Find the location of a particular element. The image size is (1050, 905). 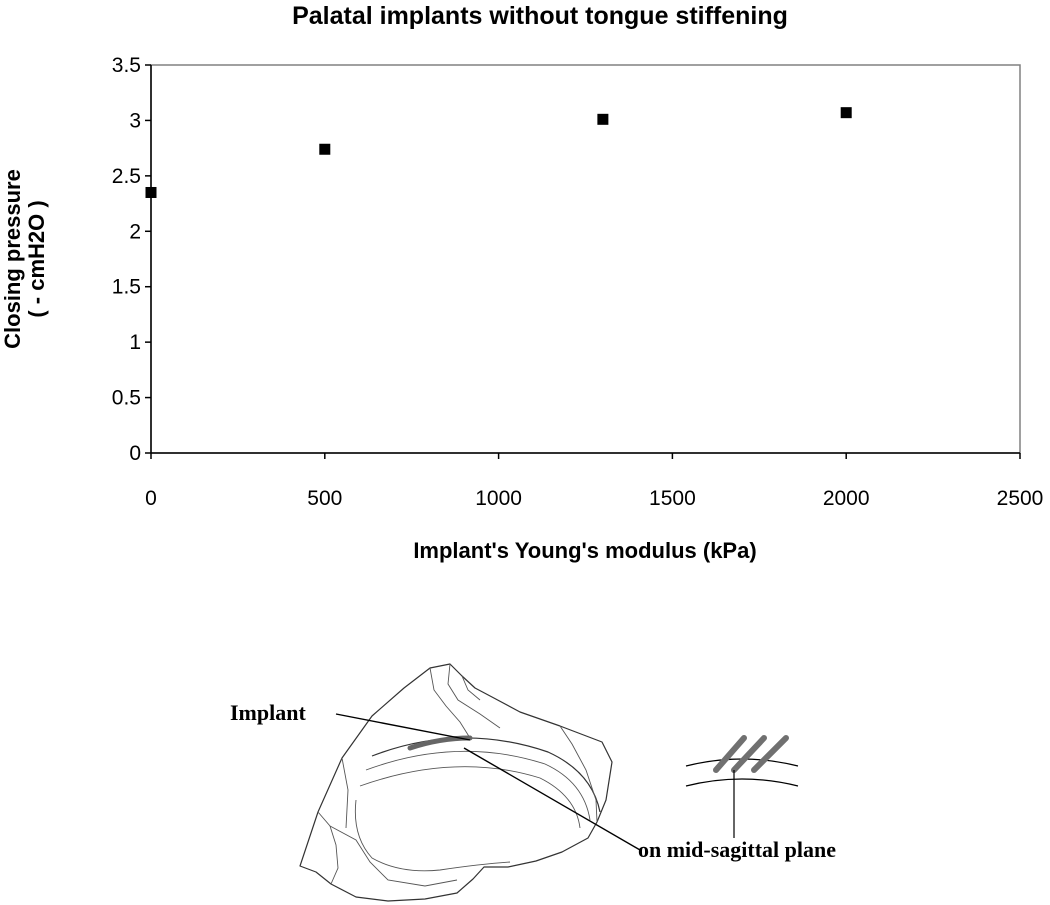

model-inner-cavity is located at coordinates (432, 835).